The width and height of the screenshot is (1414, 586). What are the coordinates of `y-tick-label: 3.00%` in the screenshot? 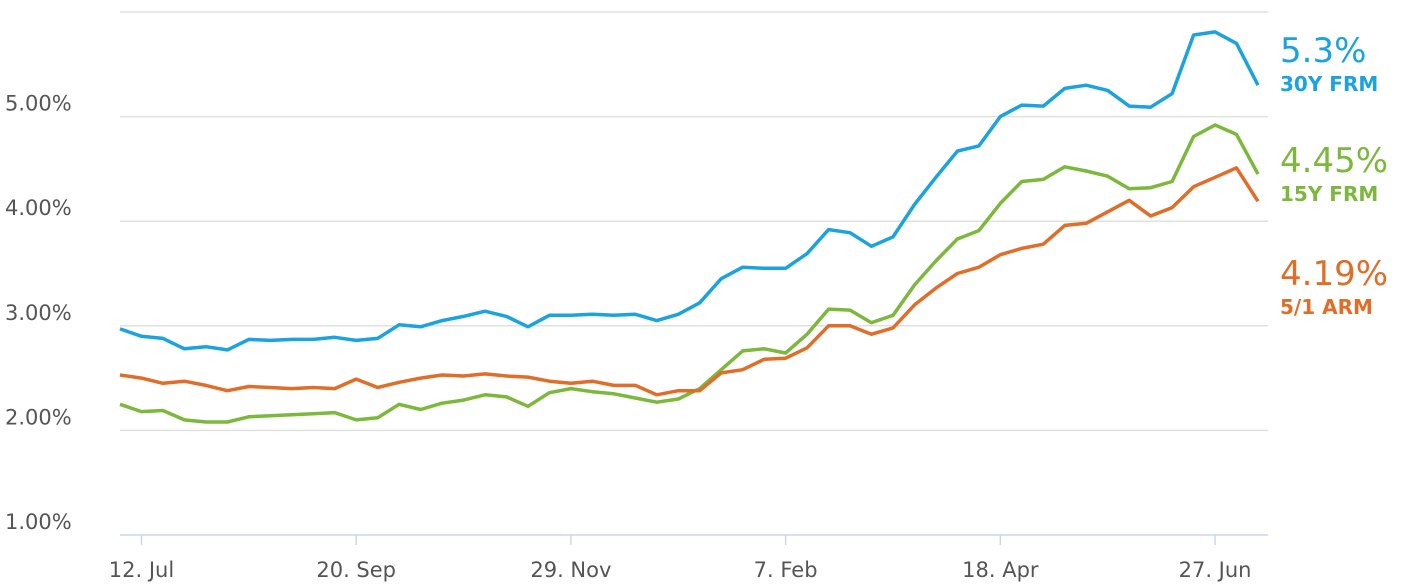 It's located at (38, 313).